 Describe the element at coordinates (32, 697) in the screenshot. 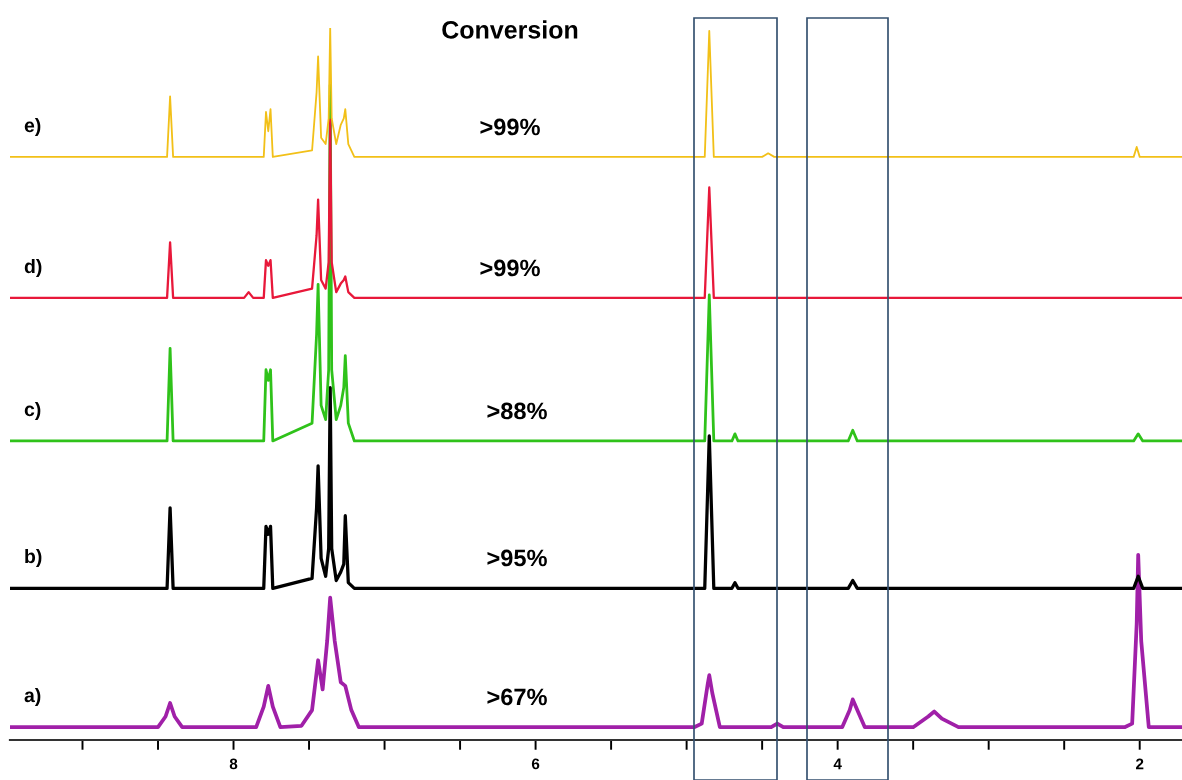

I see `annotation: a)` at that location.